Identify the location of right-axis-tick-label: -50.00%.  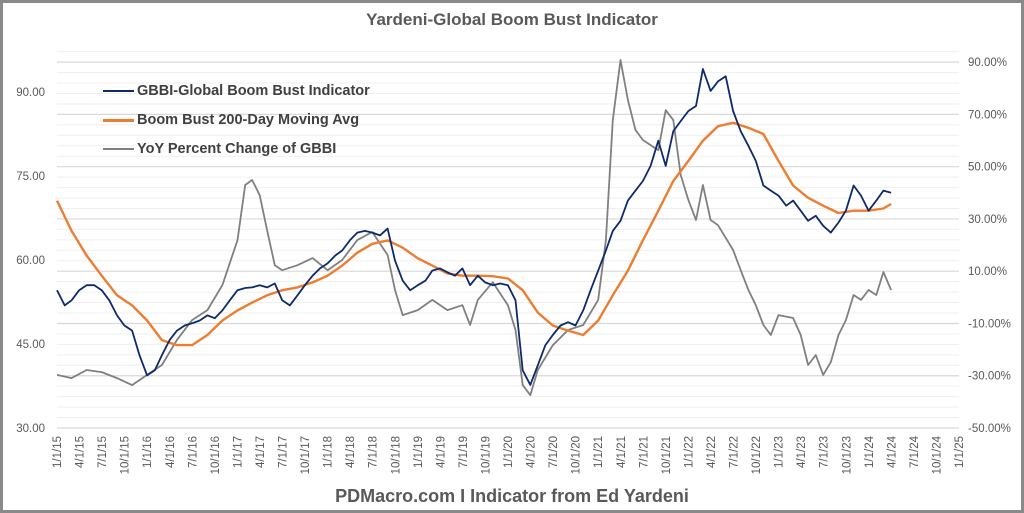
(989, 429).